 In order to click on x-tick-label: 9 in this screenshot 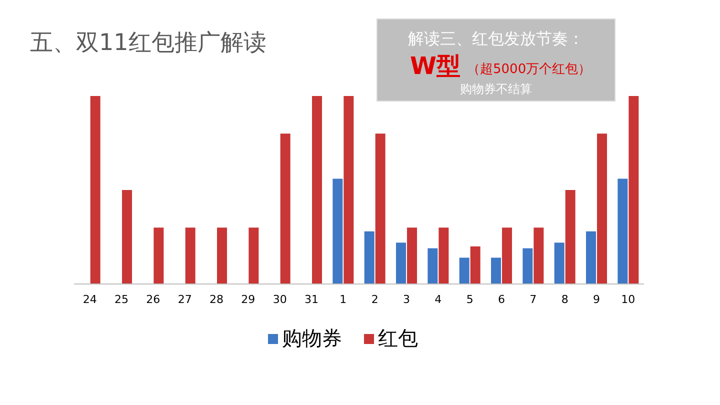, I will do `click(596, 299)`.